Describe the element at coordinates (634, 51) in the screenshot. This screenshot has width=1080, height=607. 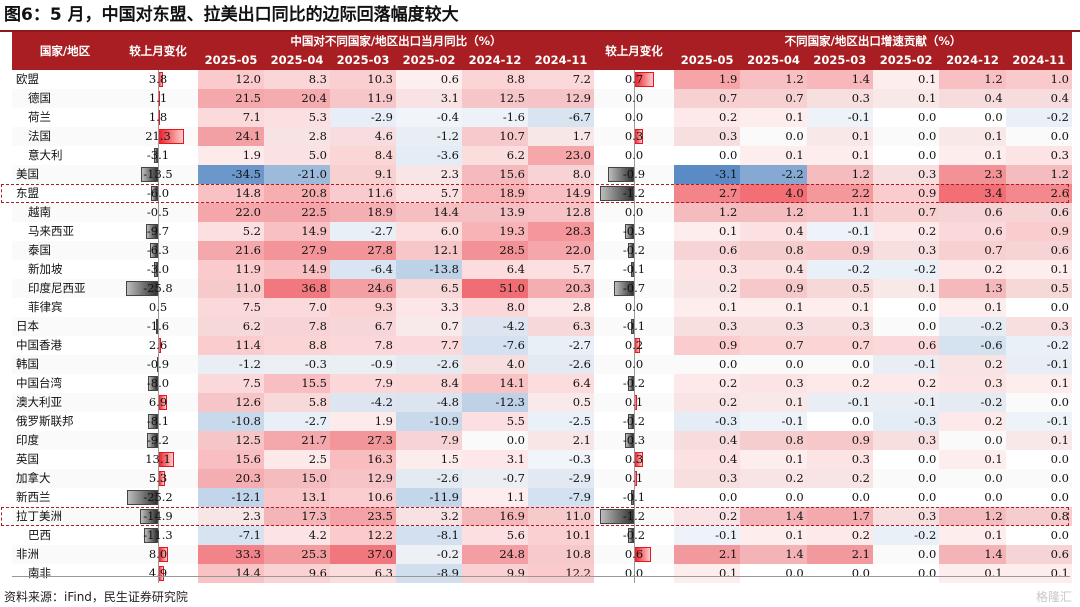
I see `header-delta-2-label: 较上月变化` at that location.